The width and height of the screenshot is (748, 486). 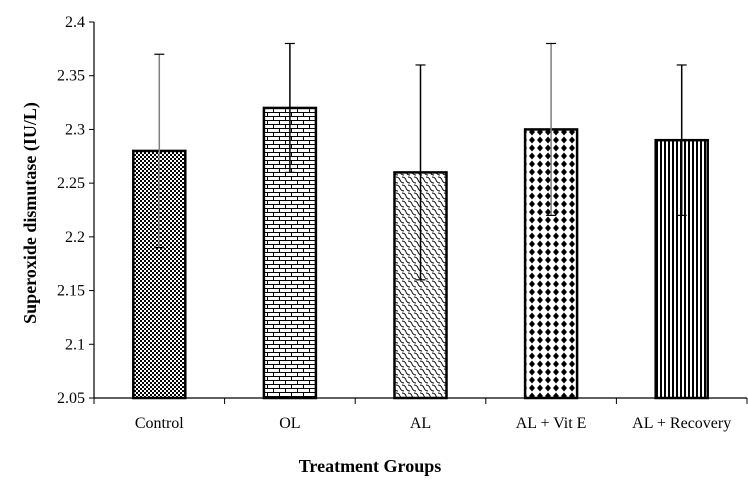 What do you see at coordinates (75, 129) in the screenshot?
I see `y-tick-label: 2.3` at bounding box center [75, 129].